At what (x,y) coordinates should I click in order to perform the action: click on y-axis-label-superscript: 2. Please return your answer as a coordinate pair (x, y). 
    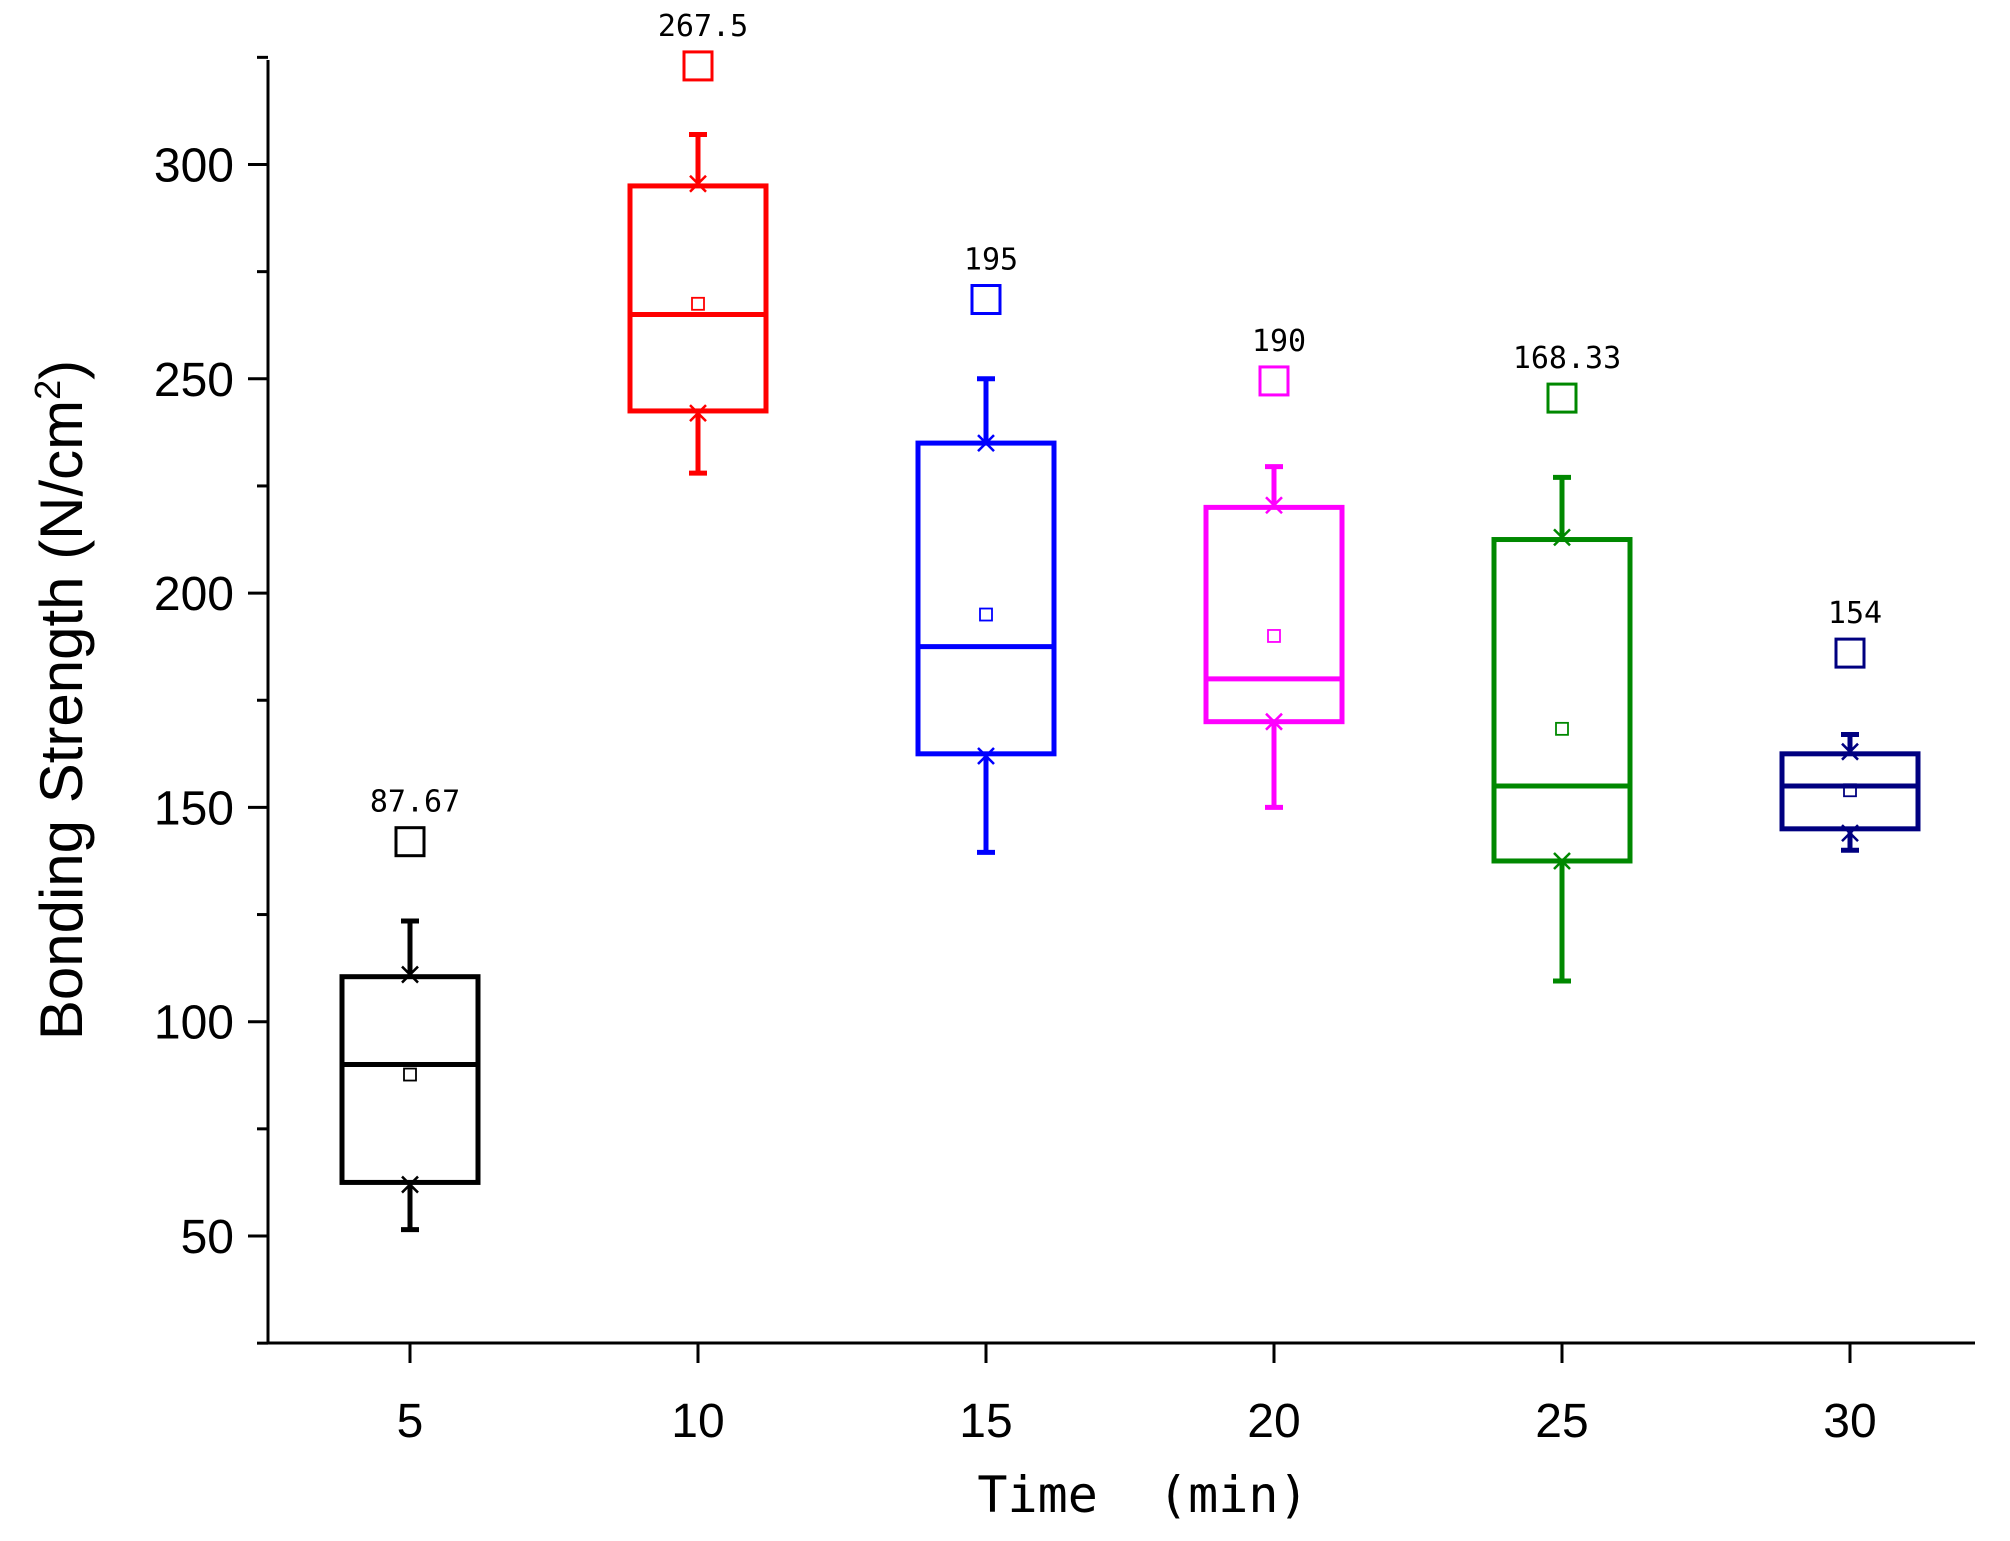
    Looking at the image, I should click on (47, 390).